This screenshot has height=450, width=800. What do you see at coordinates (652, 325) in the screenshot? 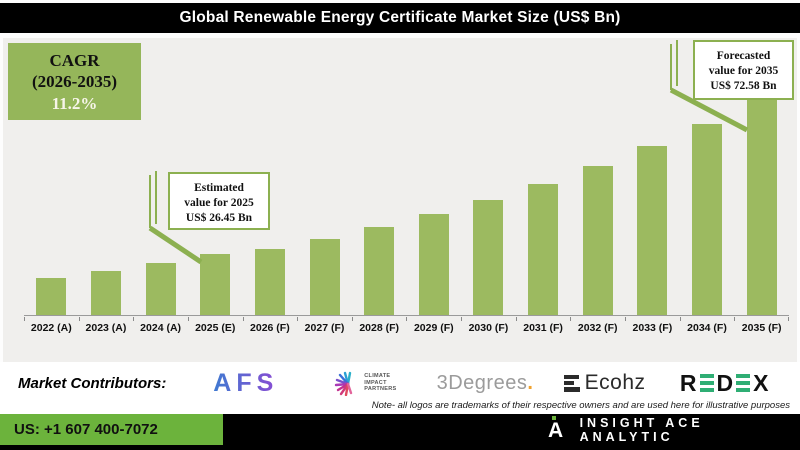
I see `x-axis-label: 2033 (F)` at bounding box center [652, 325].